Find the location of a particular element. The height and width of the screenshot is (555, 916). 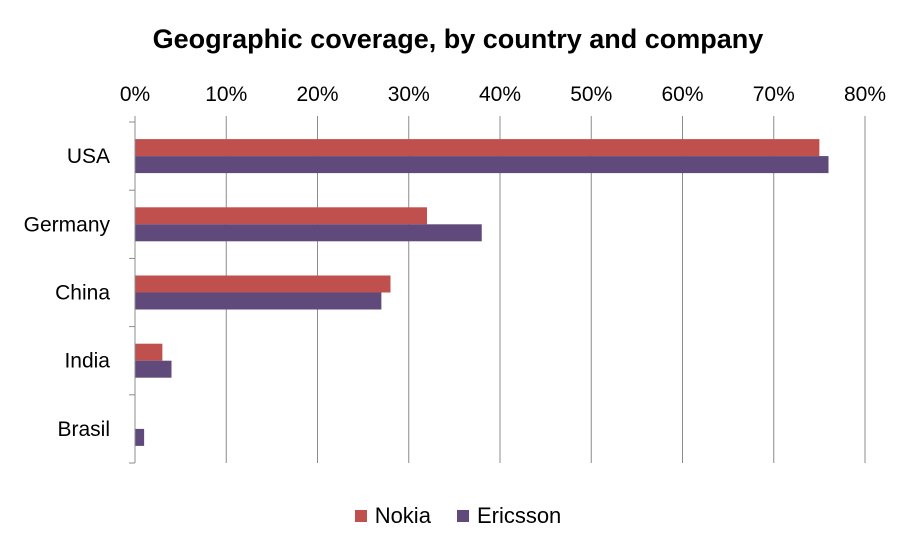

category-label: USA is located at coordinates (88, 156).